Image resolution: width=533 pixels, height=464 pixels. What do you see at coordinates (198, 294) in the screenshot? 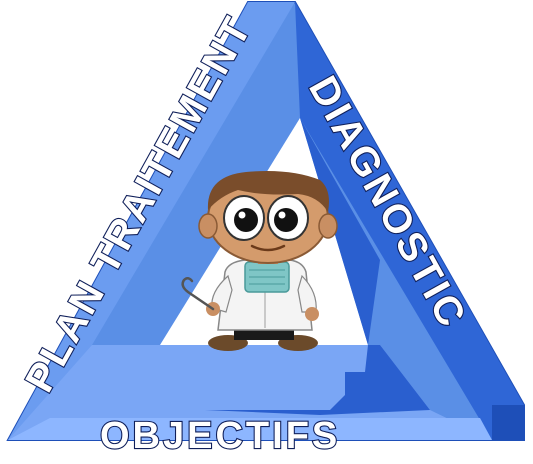
I see `dental-probe-icon` at bounding box center [198, 294].